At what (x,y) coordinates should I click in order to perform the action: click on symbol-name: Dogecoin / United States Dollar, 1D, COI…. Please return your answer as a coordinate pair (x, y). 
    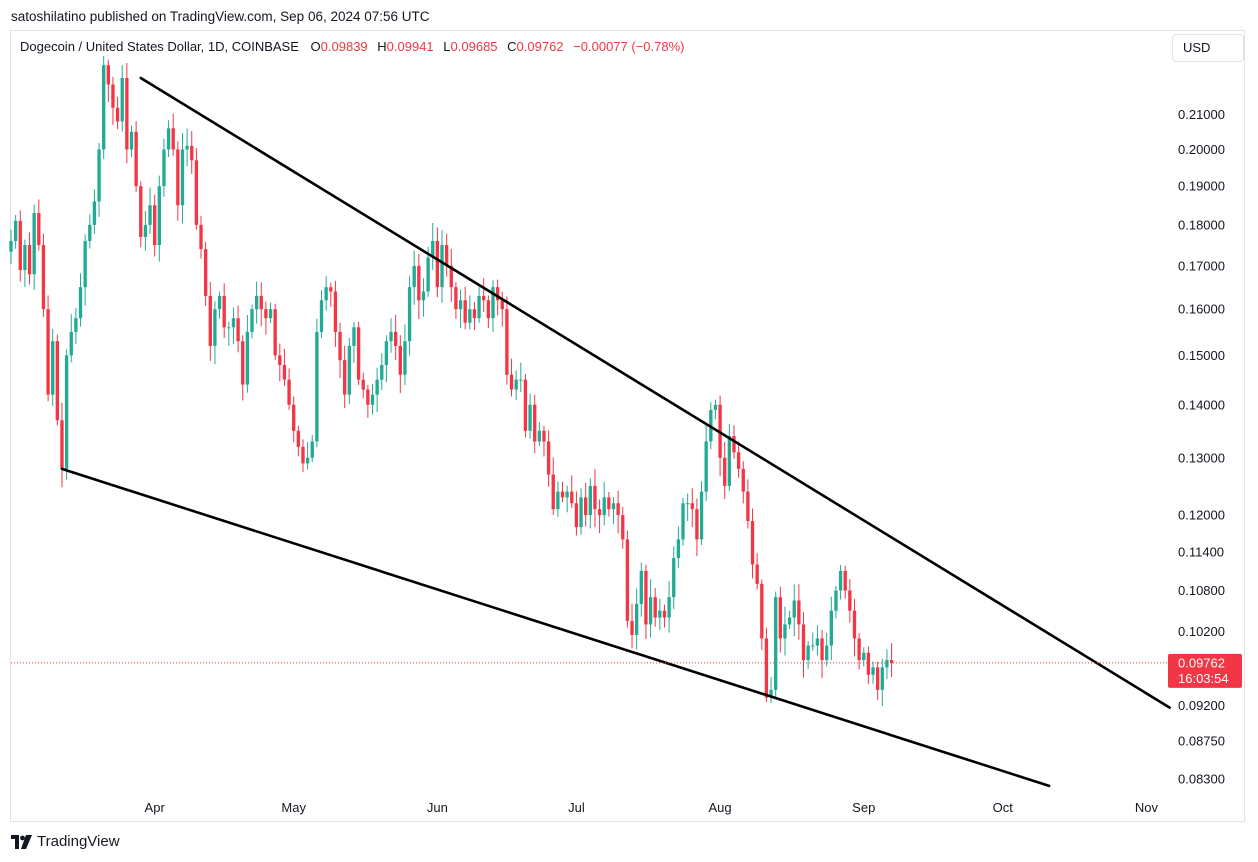
    Looking at the image, I should click on (159, 46).